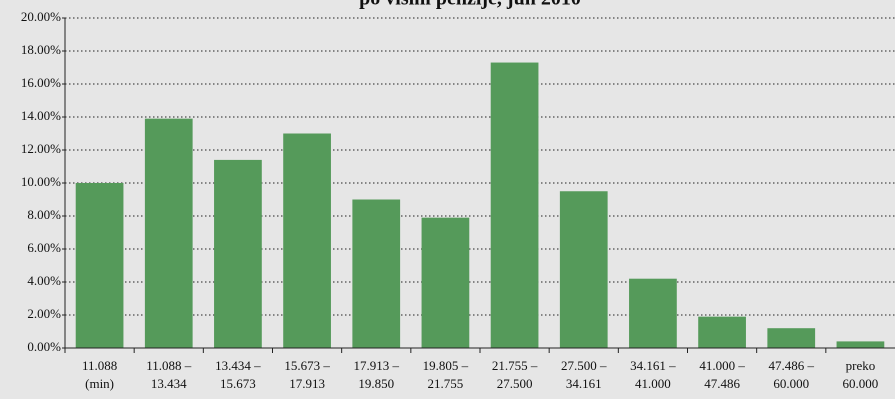 This screenshot has height=399, width=895. Describe the element at coordinates (169, 365) in the screenshot. I see `x-tick-label: 11.088 –` at that location.